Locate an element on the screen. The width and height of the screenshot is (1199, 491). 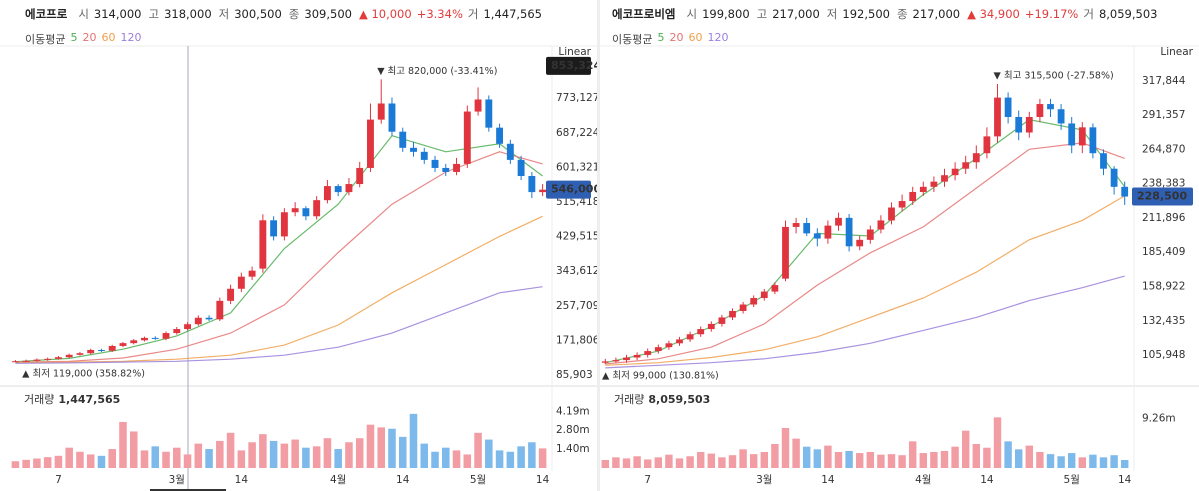
field-value: 199,800 is located at coordinates (726, 14).